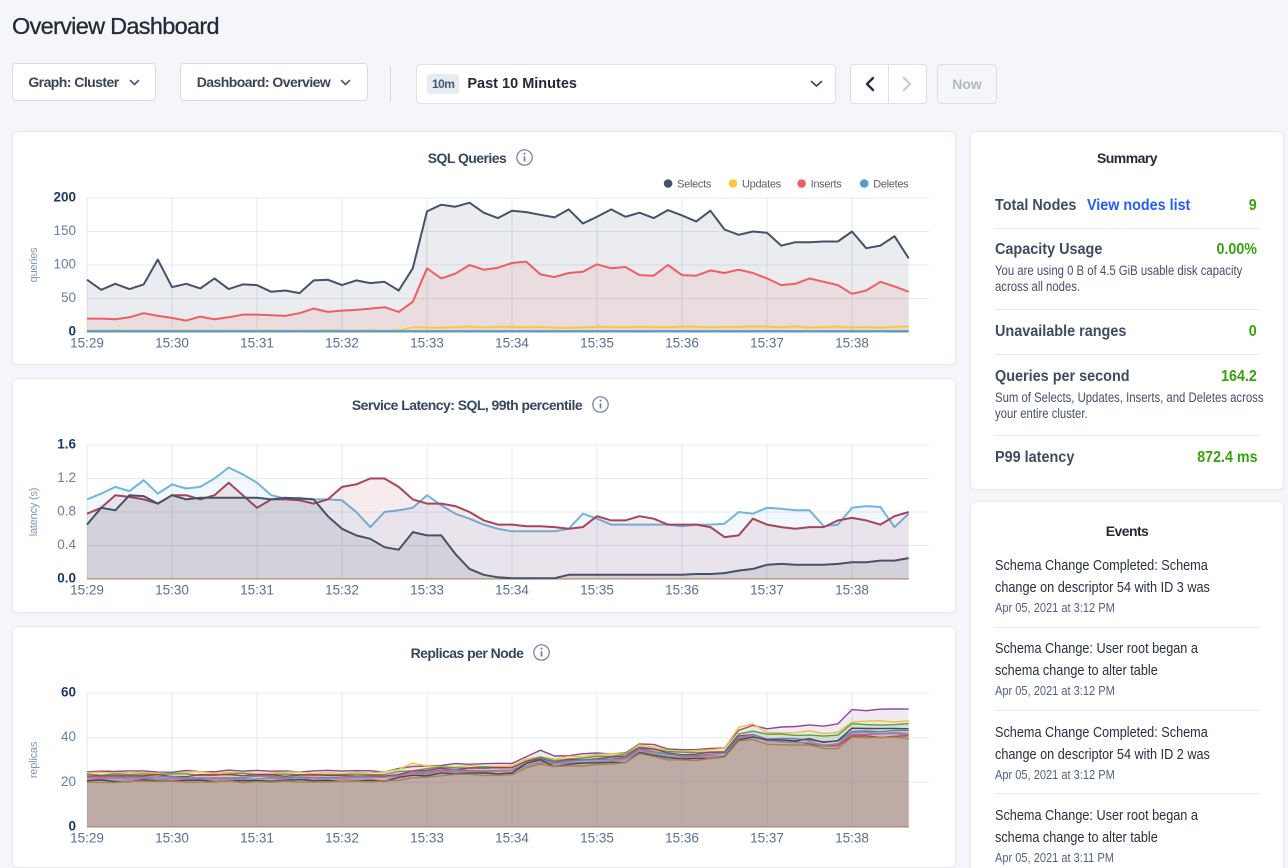 Image resolution: width=1288 pixels, height=868 pixels. I want to click on svg-text: 1.6, so click(66, 444).